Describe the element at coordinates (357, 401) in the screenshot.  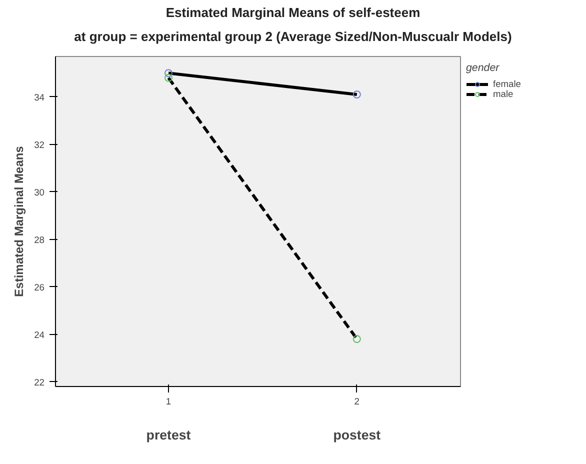
I see `x-tick-label: 2` at that location.